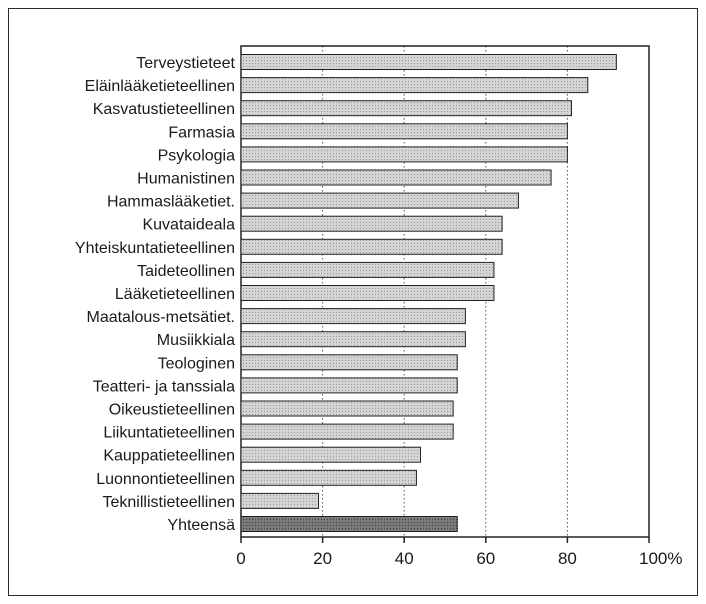 The image size is (706, 604). I want to click on category-label: Oikeustieteellinen, so click(172, 410).